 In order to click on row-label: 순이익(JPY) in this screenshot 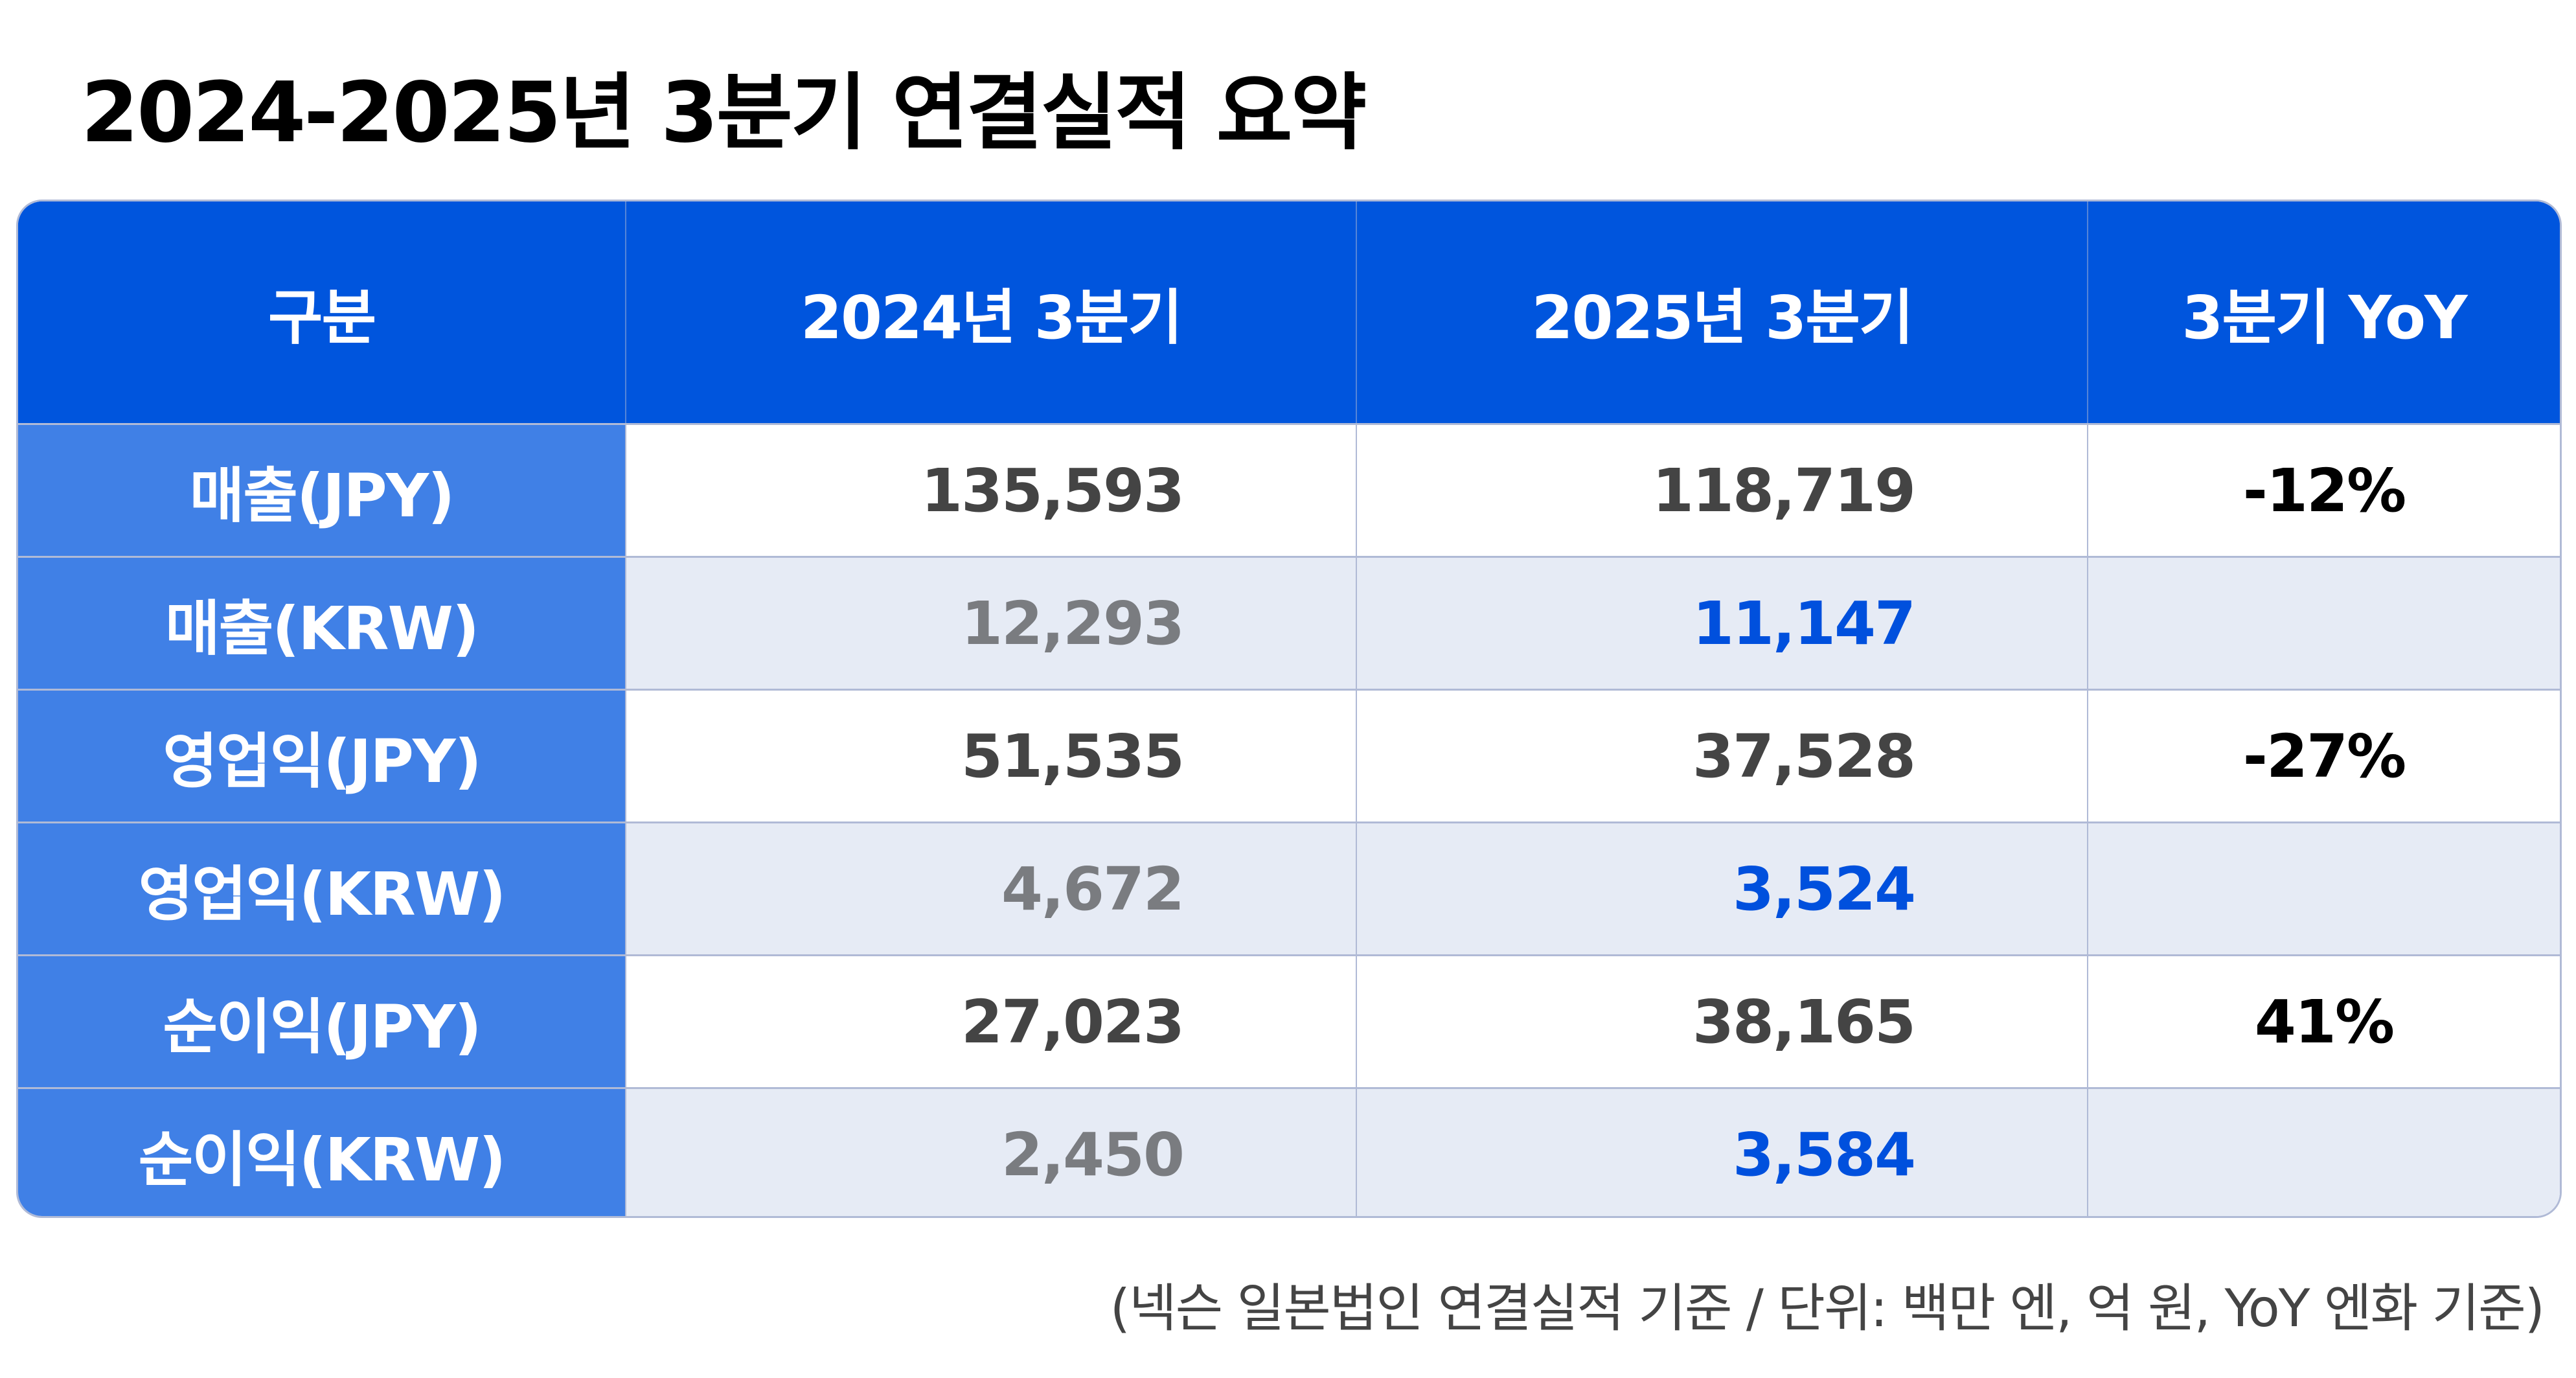, I will do `click(322, 1021)`.